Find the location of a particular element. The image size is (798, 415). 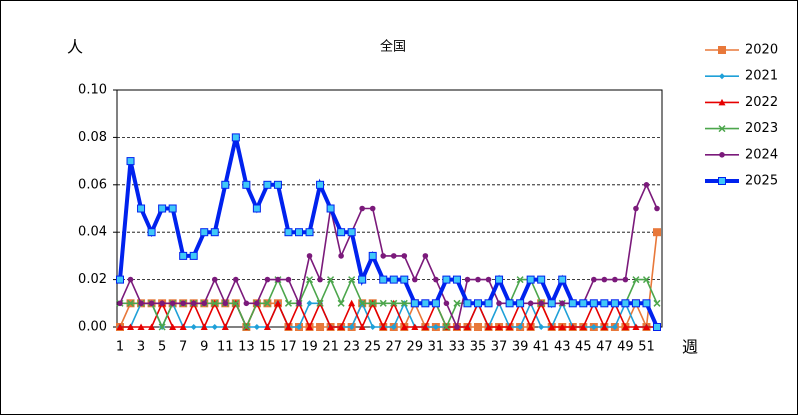

x-tick-label: 19 is located at coordinates (309, 347).